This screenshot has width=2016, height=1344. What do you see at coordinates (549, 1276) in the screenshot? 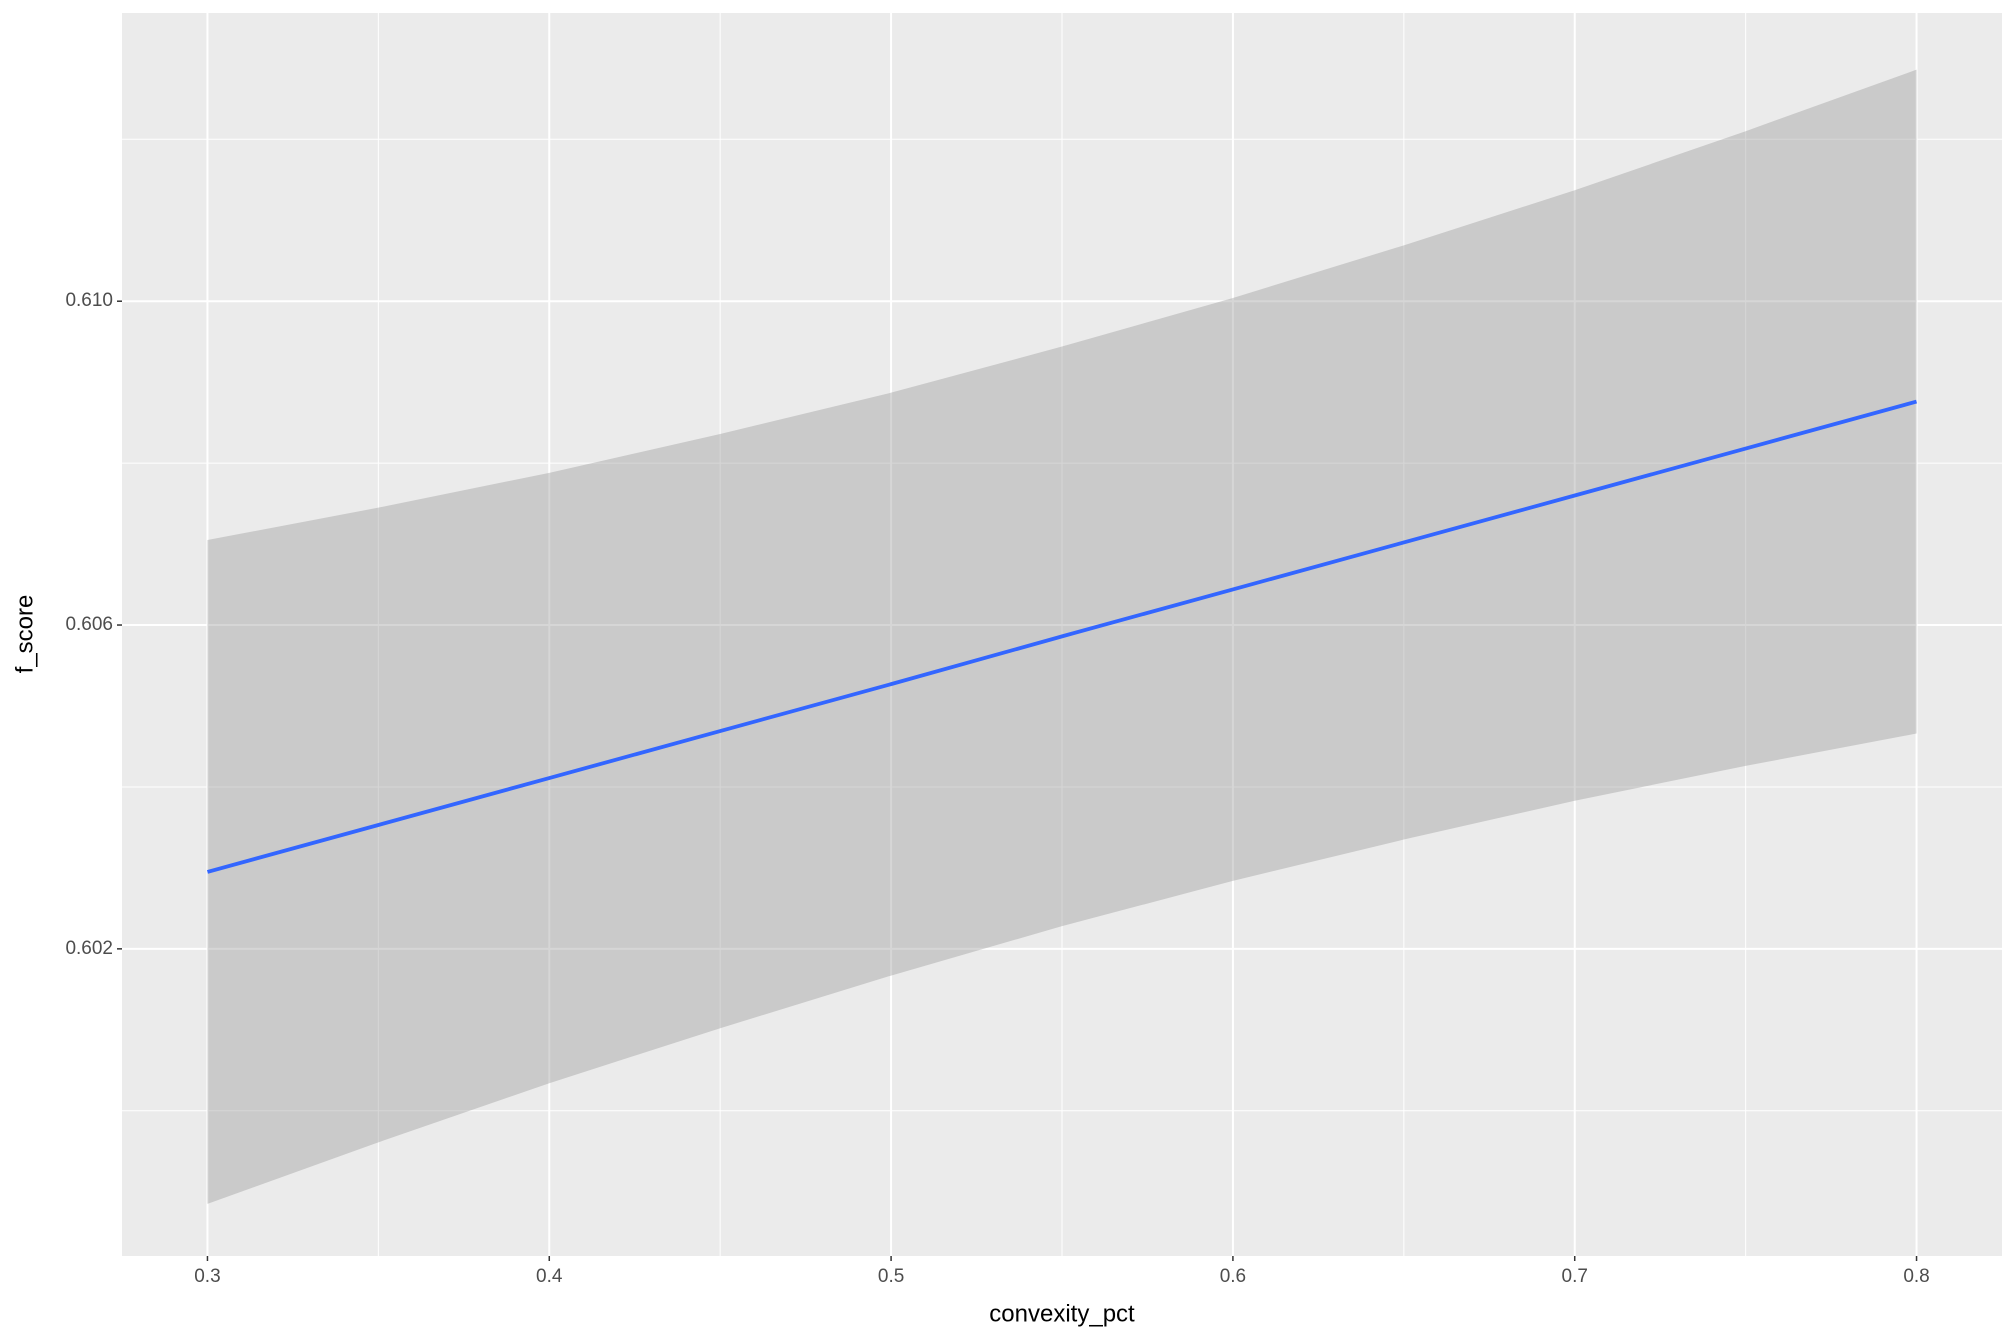
I see `x-tick-label: 0.4` at bounding box center [549, 1276].